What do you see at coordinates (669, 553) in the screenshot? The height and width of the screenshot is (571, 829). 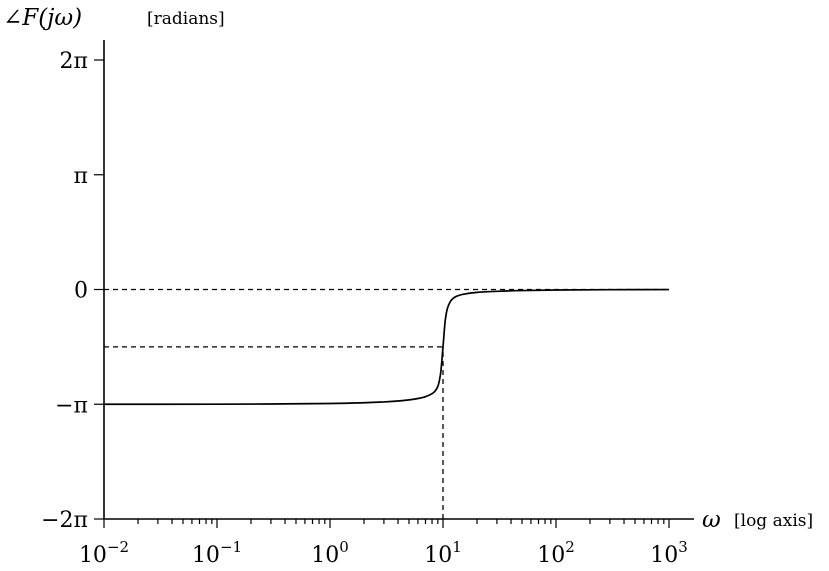 I see `x-tick-label: 10³` at bounding box center [669, 553].